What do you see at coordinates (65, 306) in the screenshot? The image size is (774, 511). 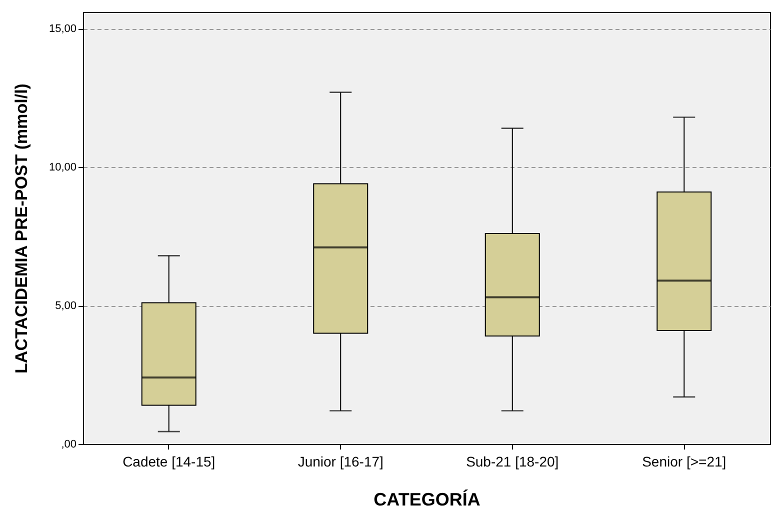 I see `y-tick-label: 5,00` at bounding box center [65, 306].